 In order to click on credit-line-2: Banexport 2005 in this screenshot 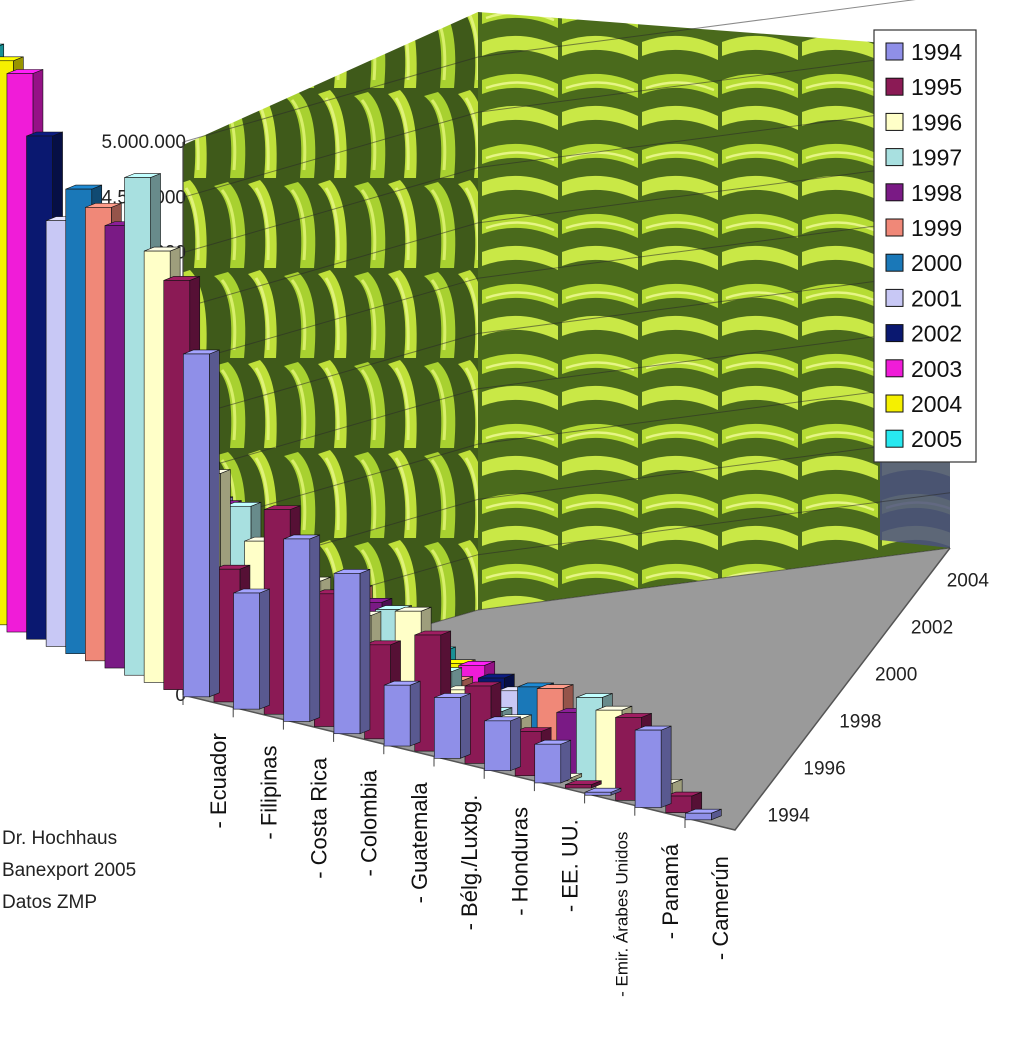, I will do `click(69, 870)`.